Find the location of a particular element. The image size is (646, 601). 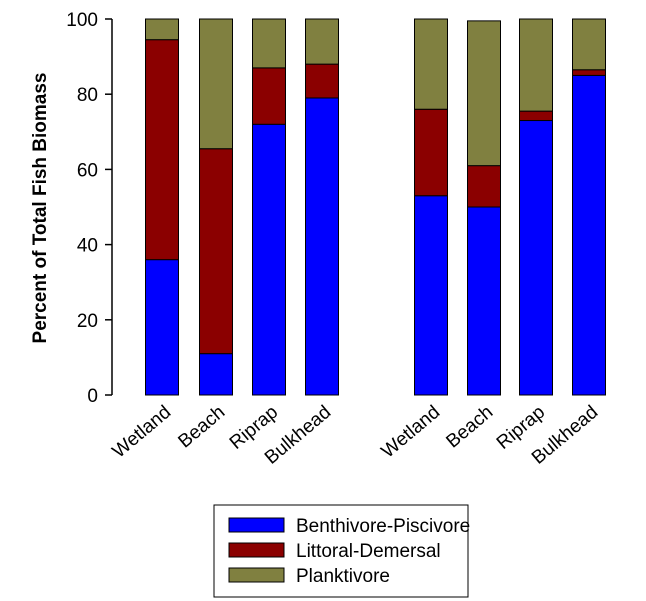

legend-swatch-littoral-demersal is located at coordinates (256, 550).